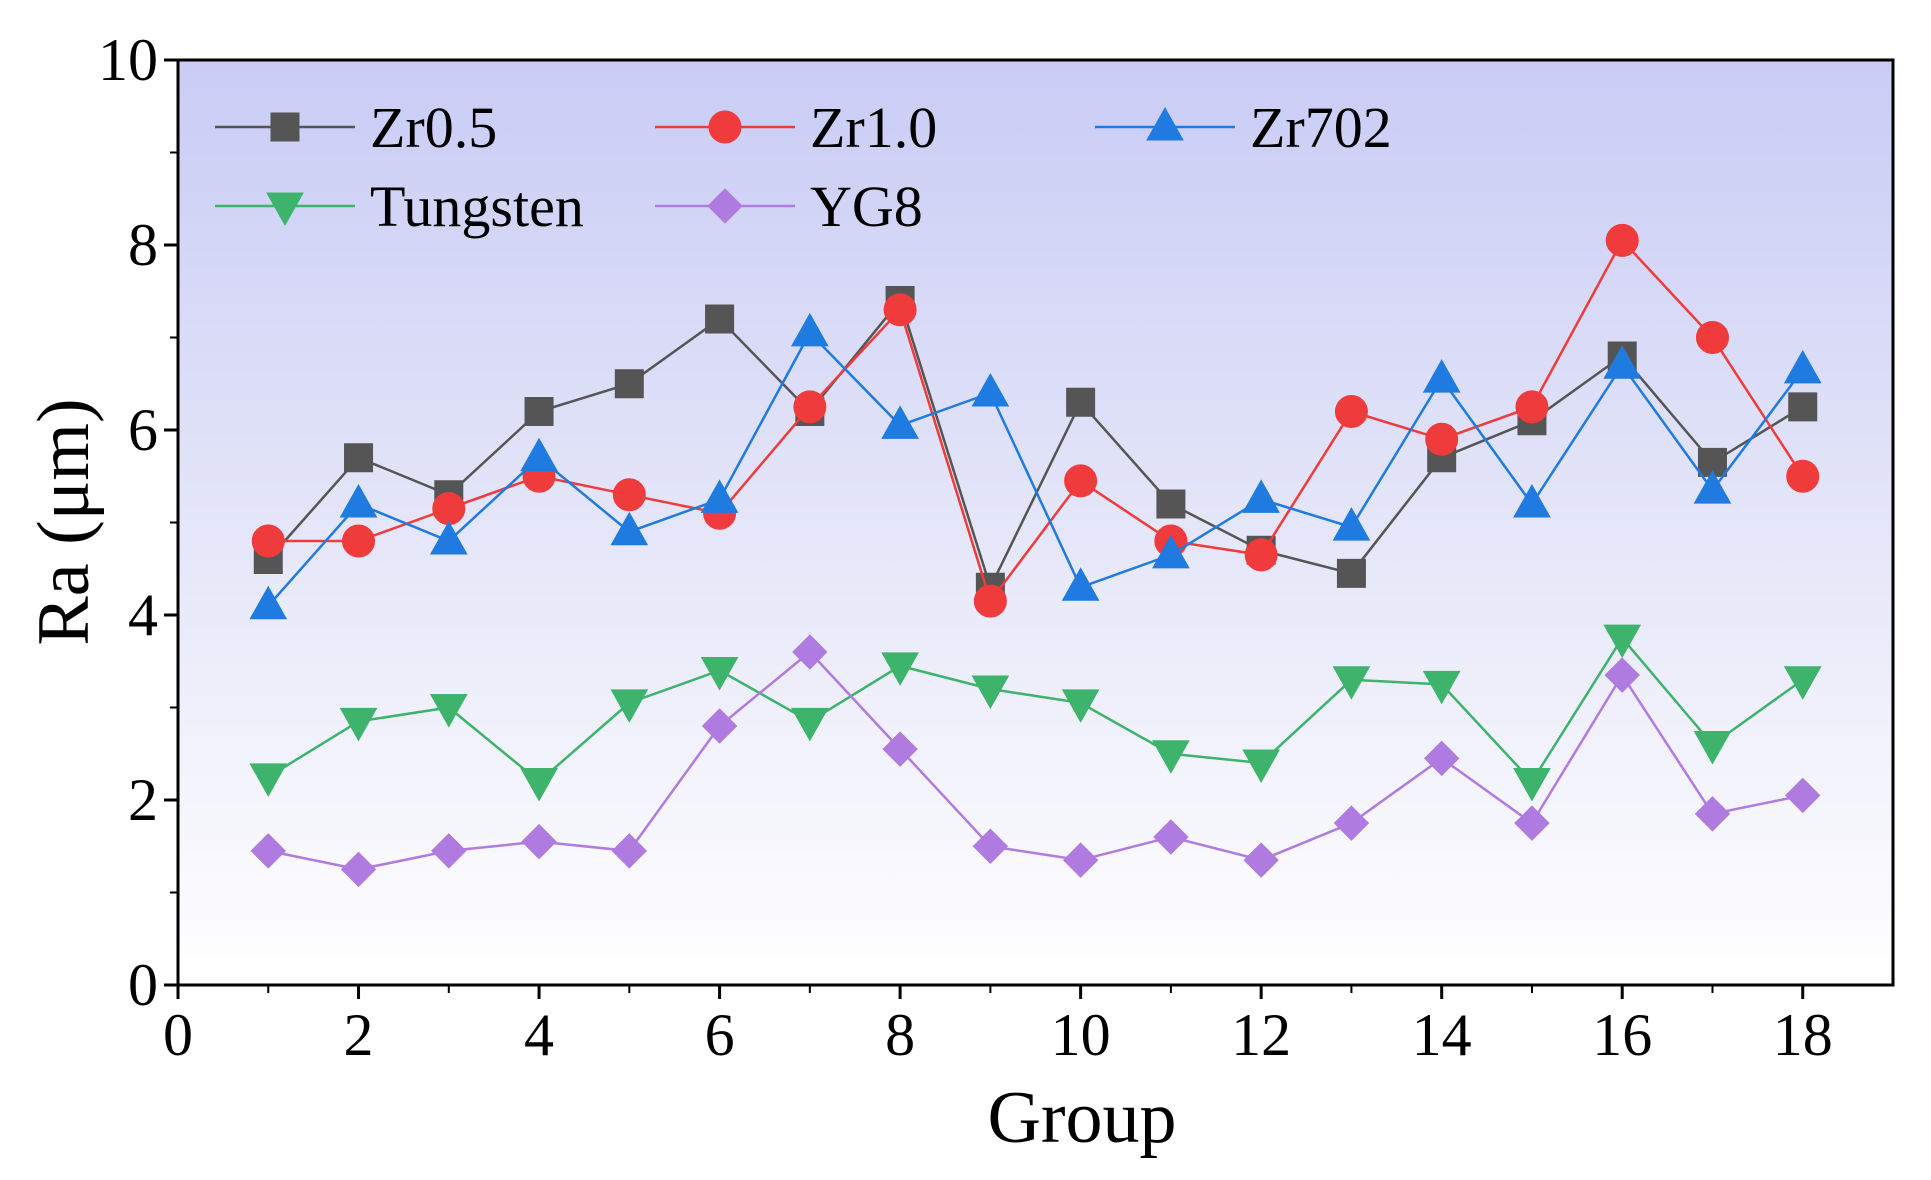 This screenshot has height=1180, width=1931. Describe the element at coordinates (803, 167) in the screenshot. I see `legend: Zr0.5 Zr1.0 Zr702 Tungsten YG8` at that location.